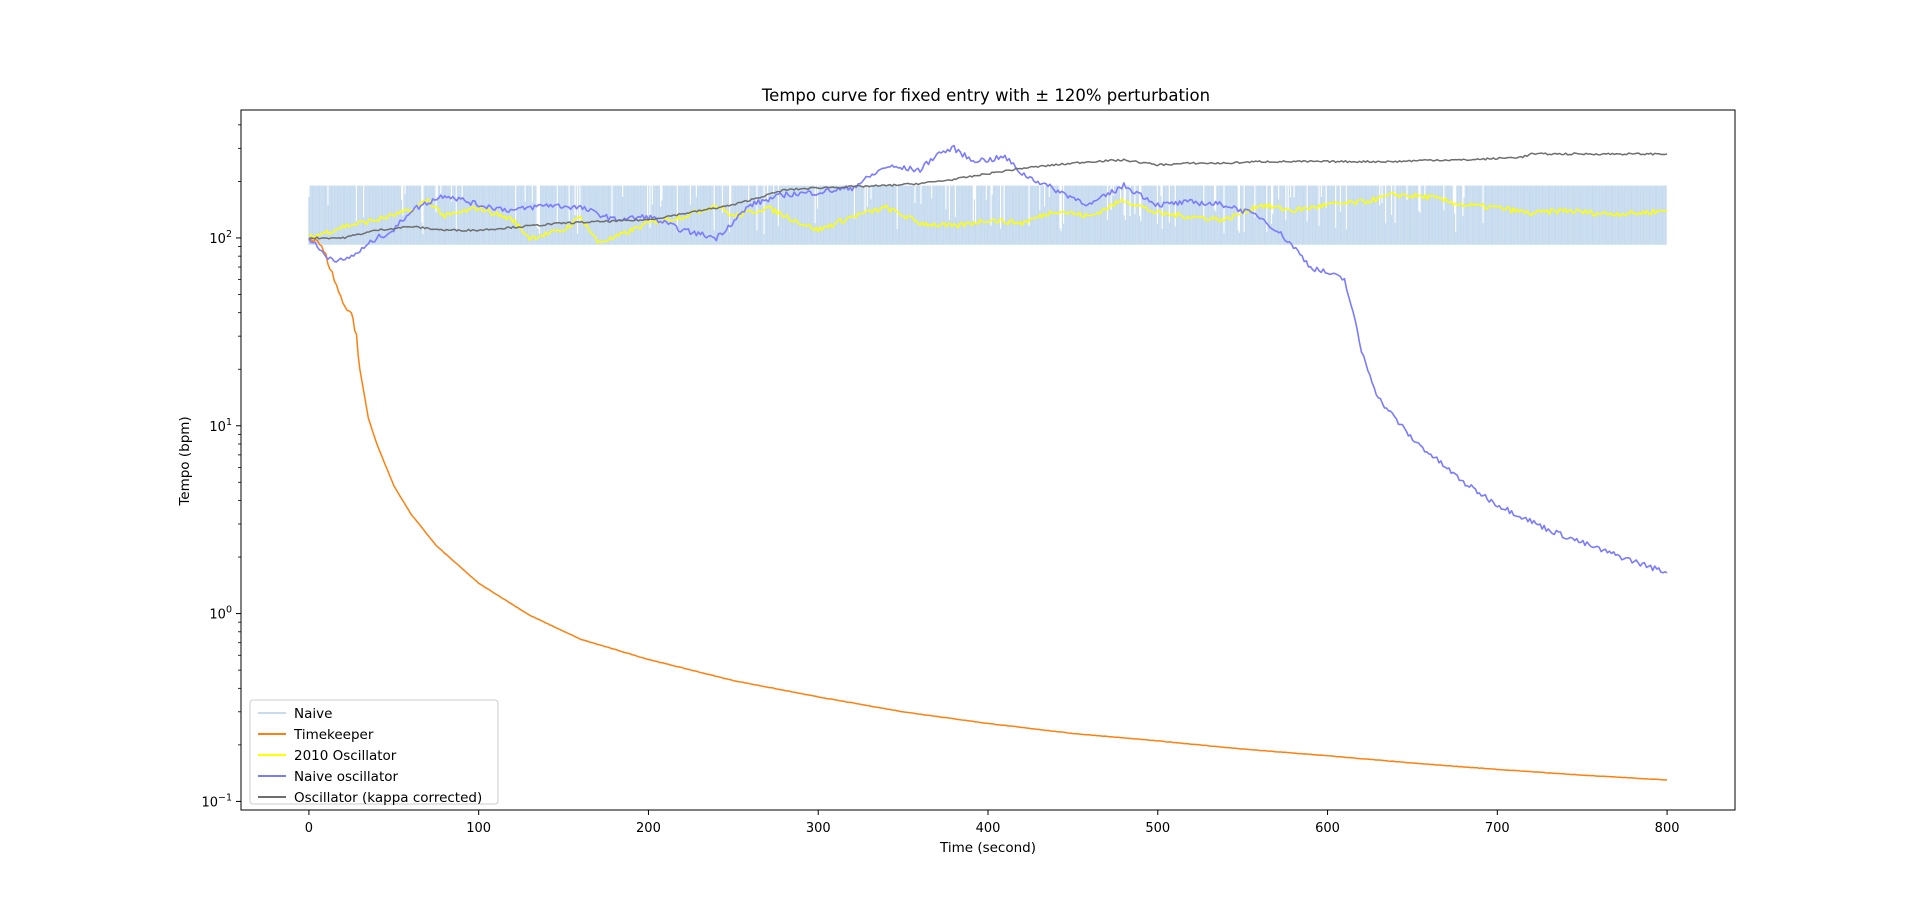  I want to click on x-tick-label: 200, so click(648, 828).